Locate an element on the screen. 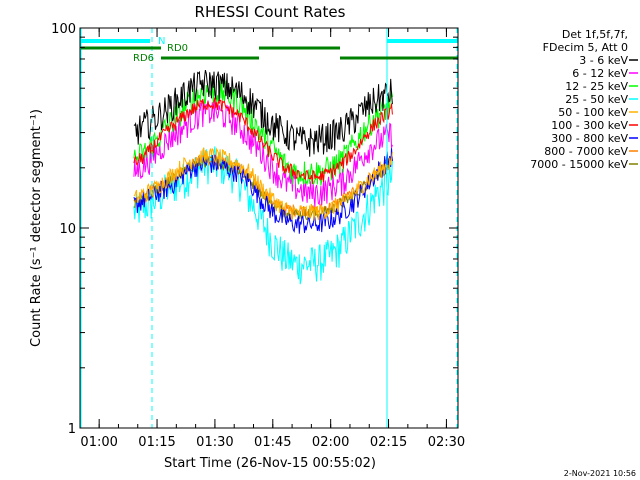  legend-entry-label: 100 - 300 keV is located at coordinates (589, 125).